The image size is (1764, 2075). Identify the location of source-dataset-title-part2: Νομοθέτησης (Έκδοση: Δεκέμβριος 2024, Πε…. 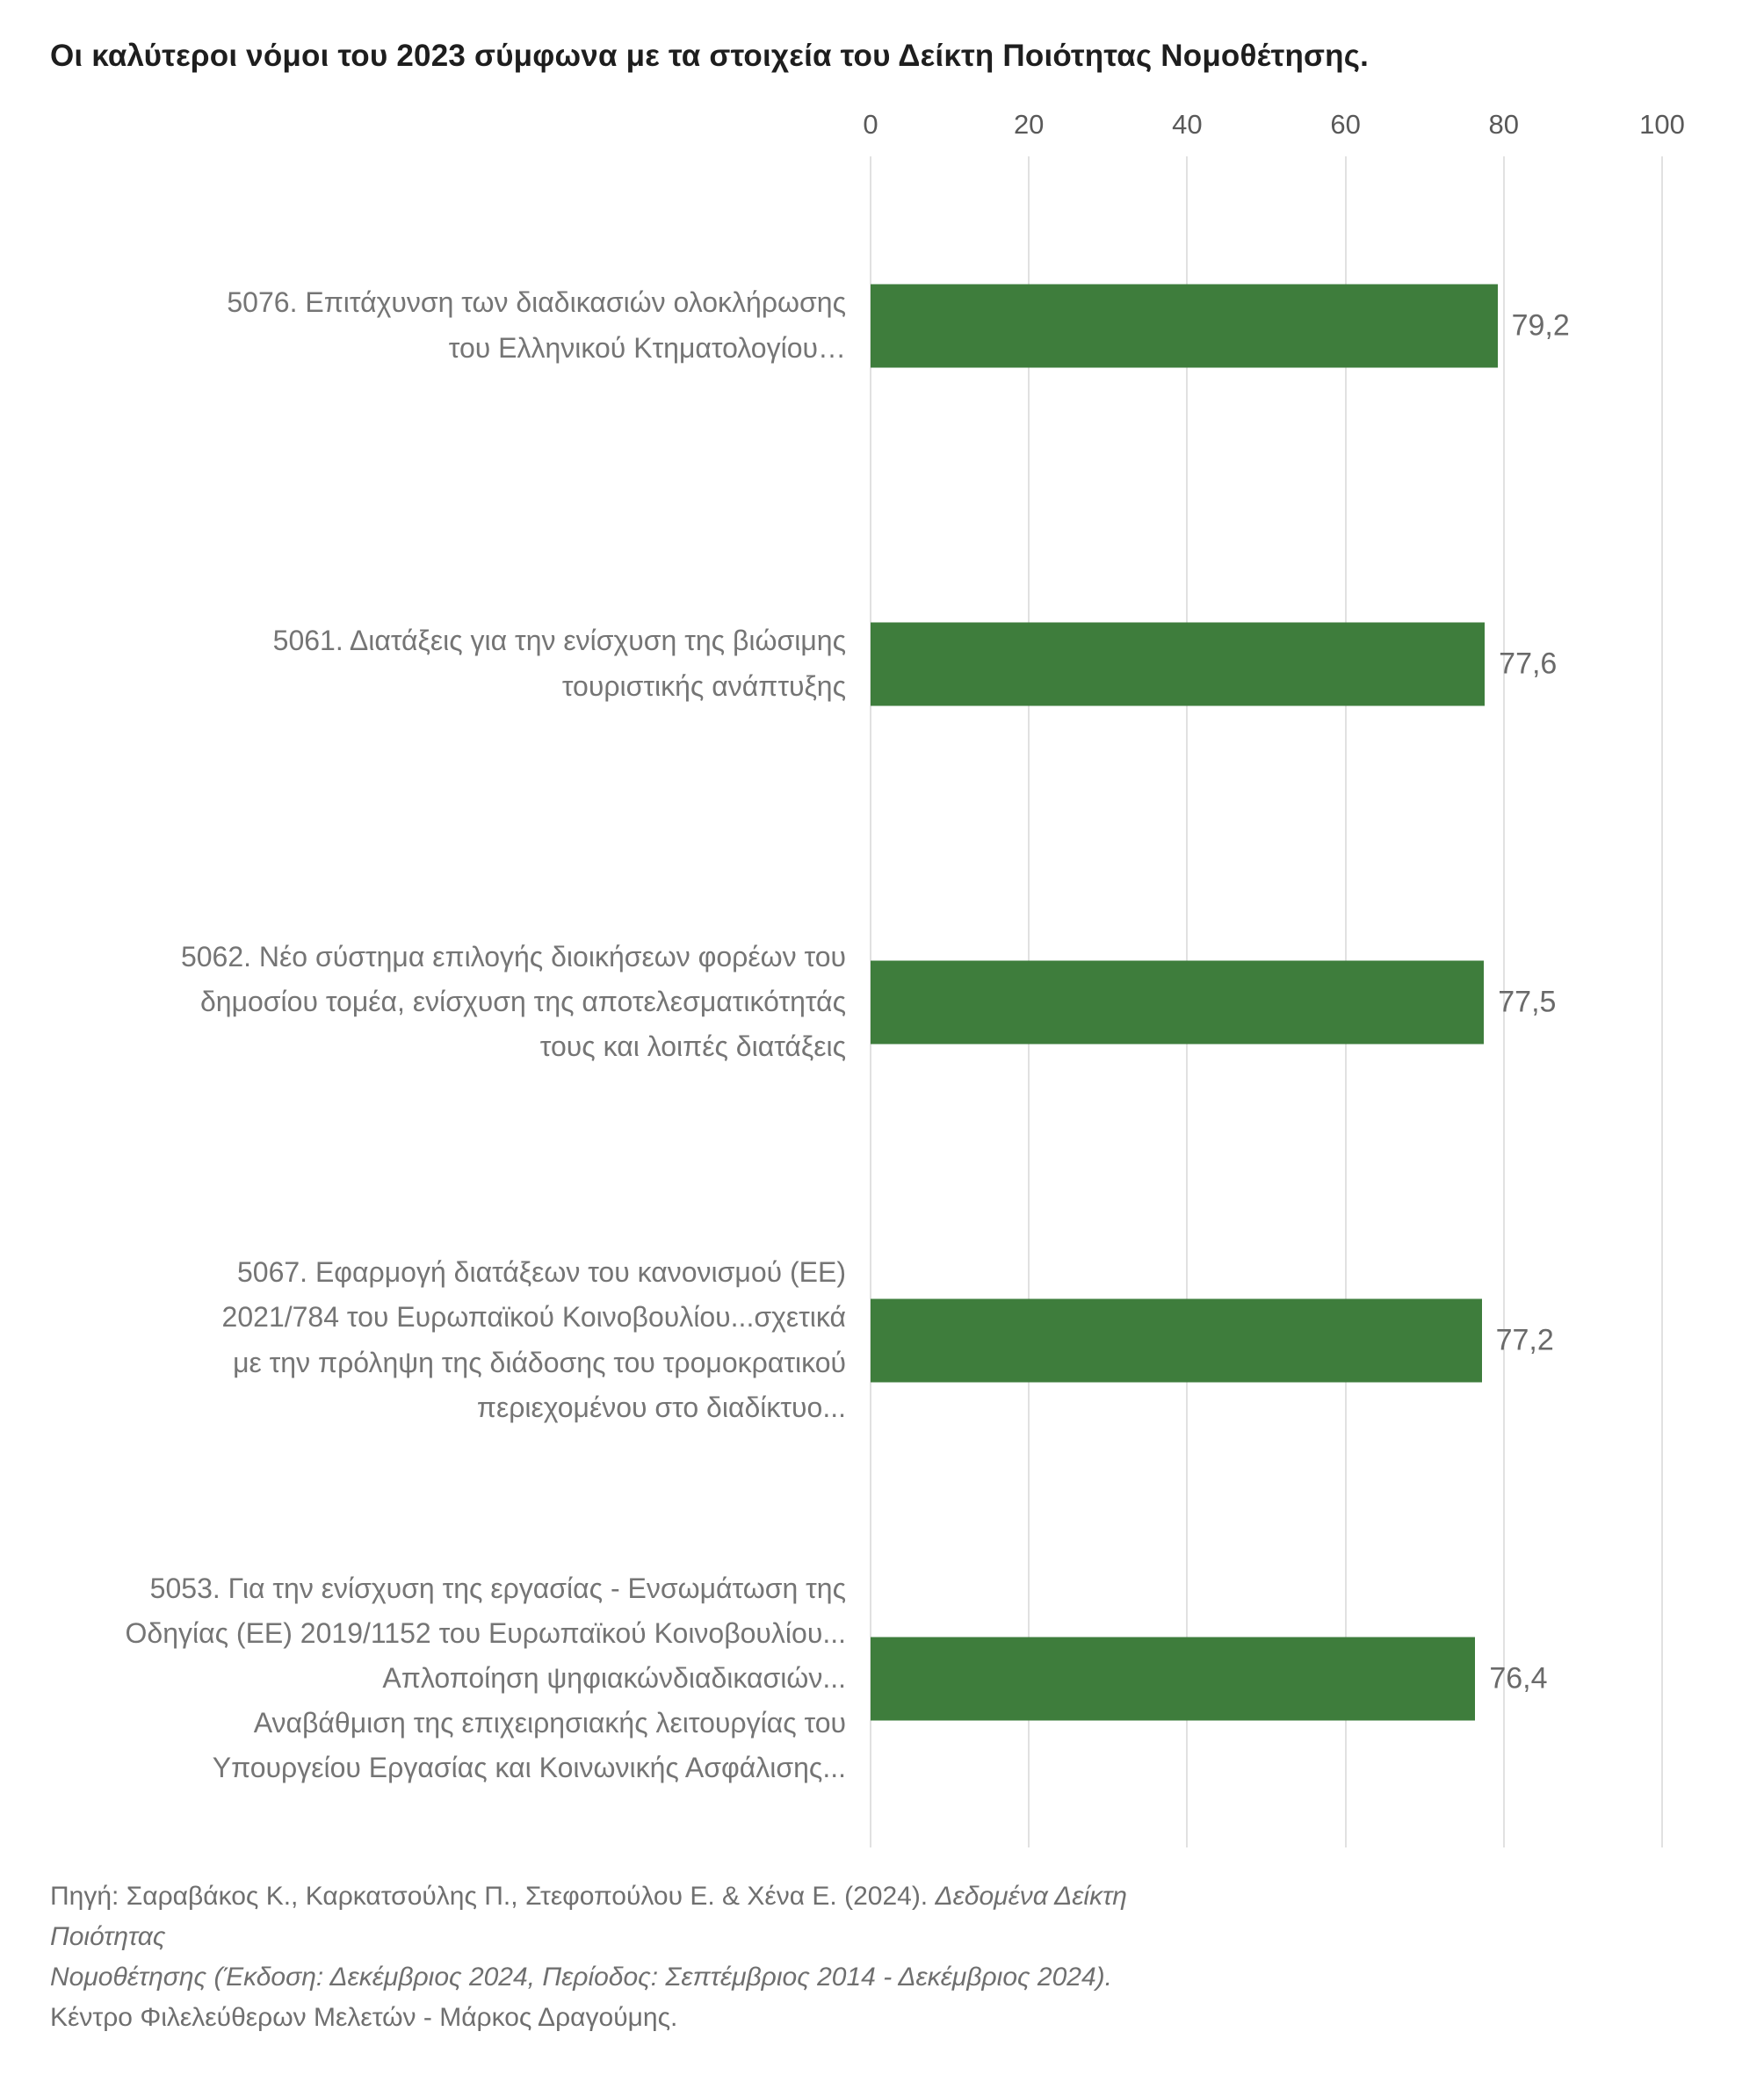
(581, 1977).